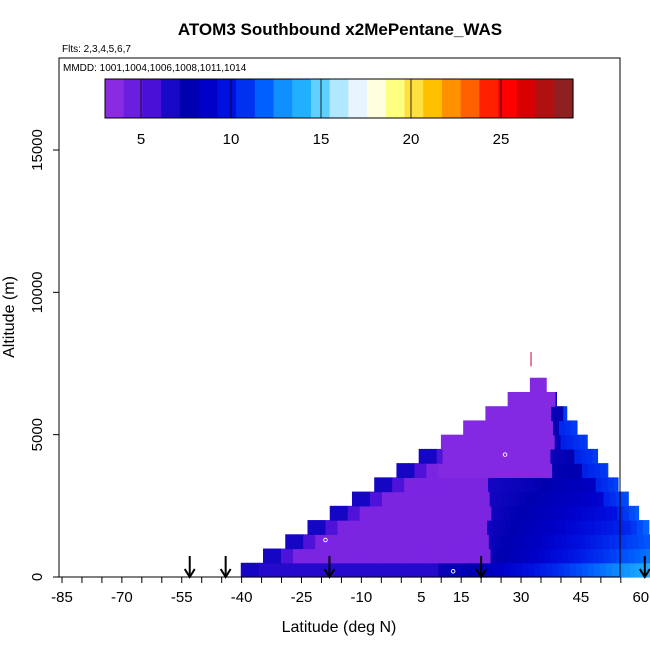 This screenshot has height=650, width=650. I want to click on x-tick-label: 45, so click(581, 597).